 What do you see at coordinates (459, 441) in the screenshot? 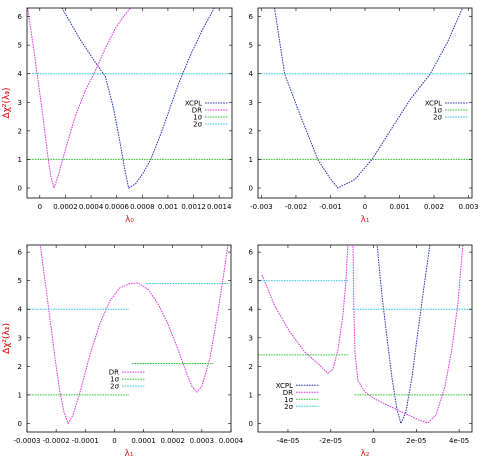
I see `x-tick-label: 4e-05` at bounding box center [459, 441].